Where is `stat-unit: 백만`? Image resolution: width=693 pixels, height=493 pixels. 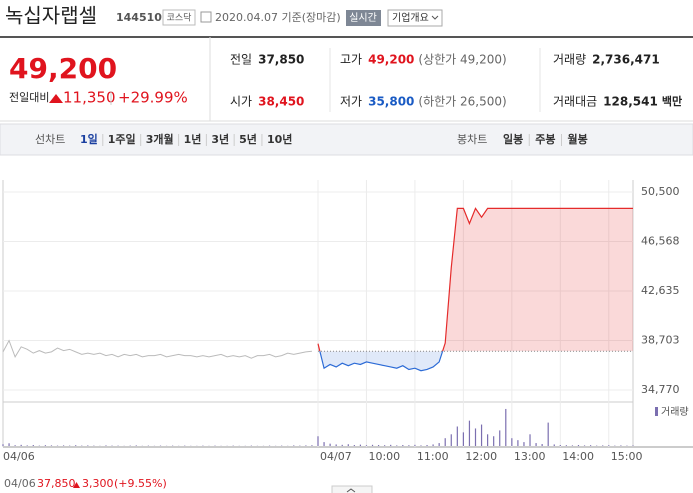
stat-unit: 백만 is located at coordinates (672, 101).